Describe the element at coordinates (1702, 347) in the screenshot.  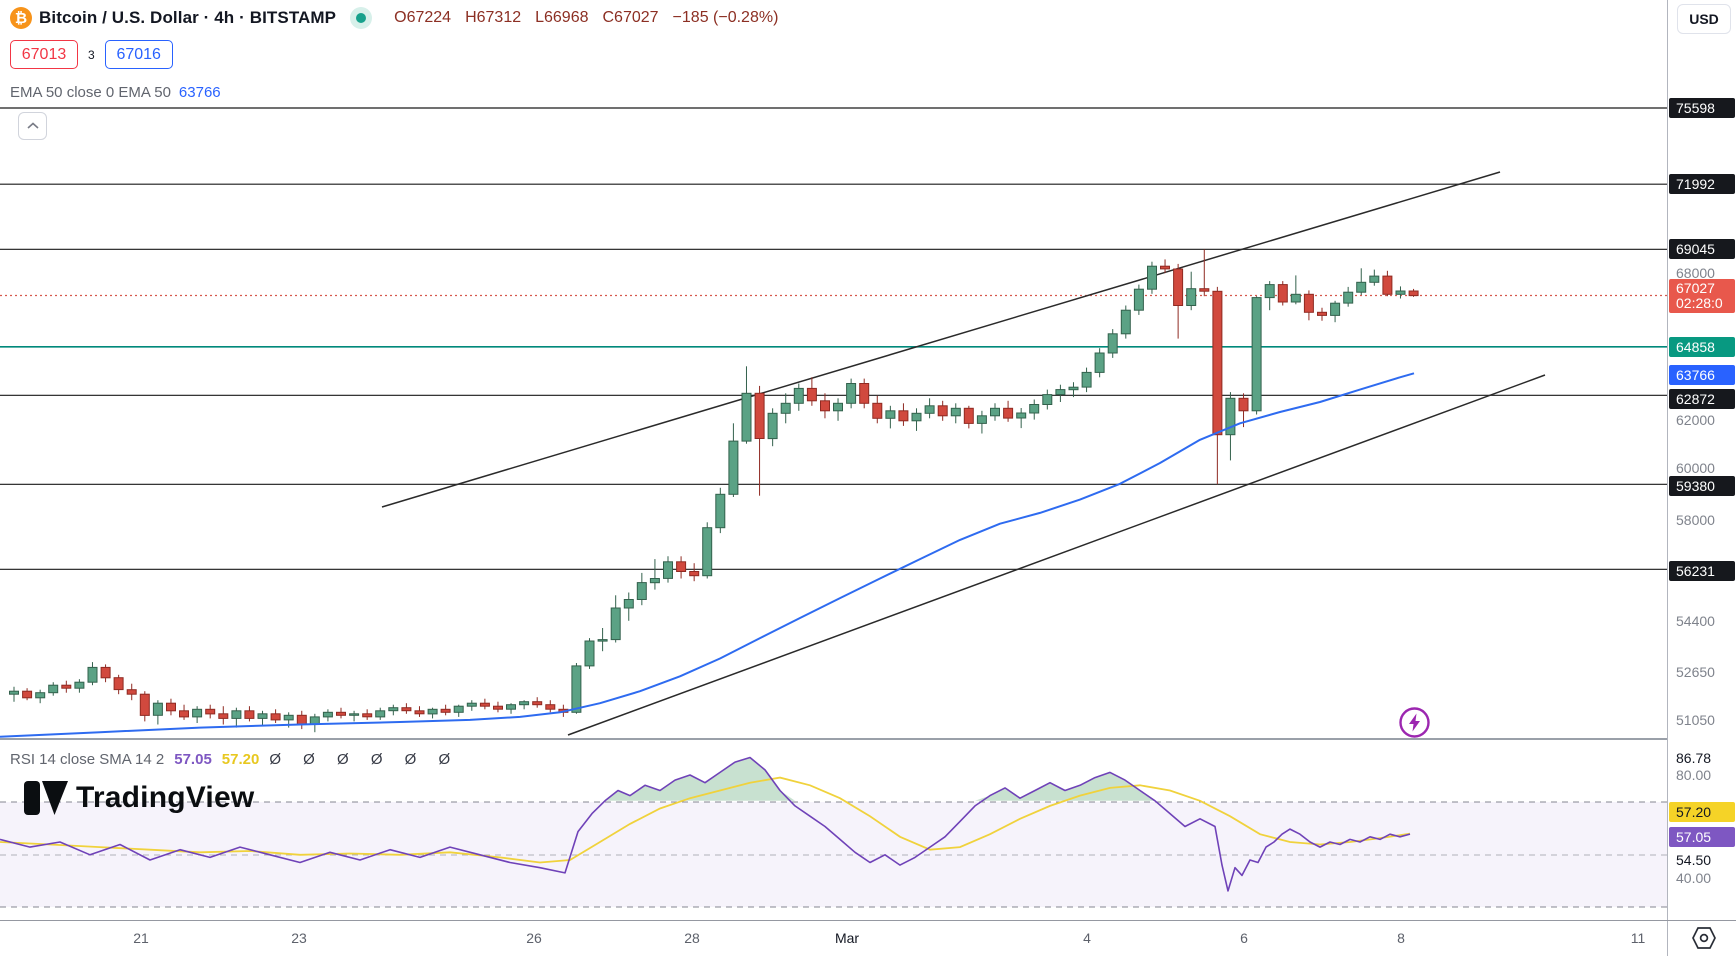
I see `price-badge-64858: 64858` at that location.